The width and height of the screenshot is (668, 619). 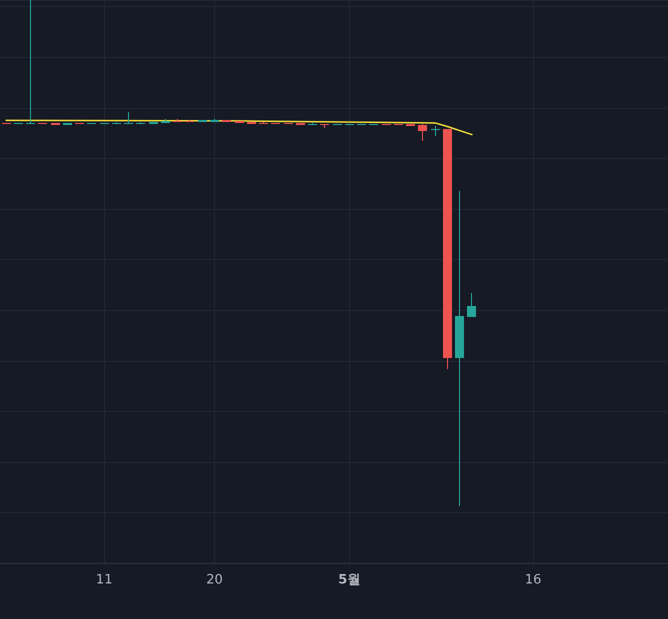 What do you see at coordinates (104, 580) in the screenshot?
I see `x-tick-label: 11` at bounding box center [104, 580].